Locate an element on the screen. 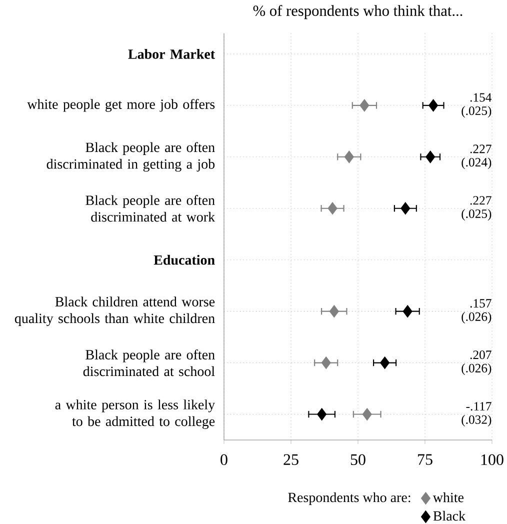 Image resolution: width=507 pixels, height=524 pixels. y-tick-label: Labor Market is located at coordinates (172, 54).